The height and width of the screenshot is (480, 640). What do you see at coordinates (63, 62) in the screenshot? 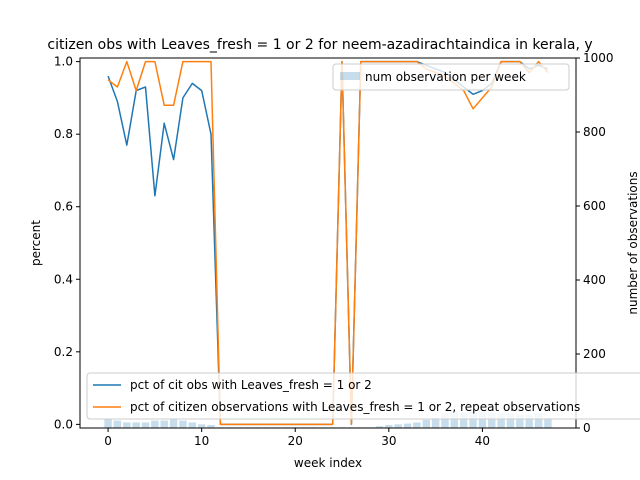
I see `y-tick-label: 1.0` at bounding box center [63, 62].